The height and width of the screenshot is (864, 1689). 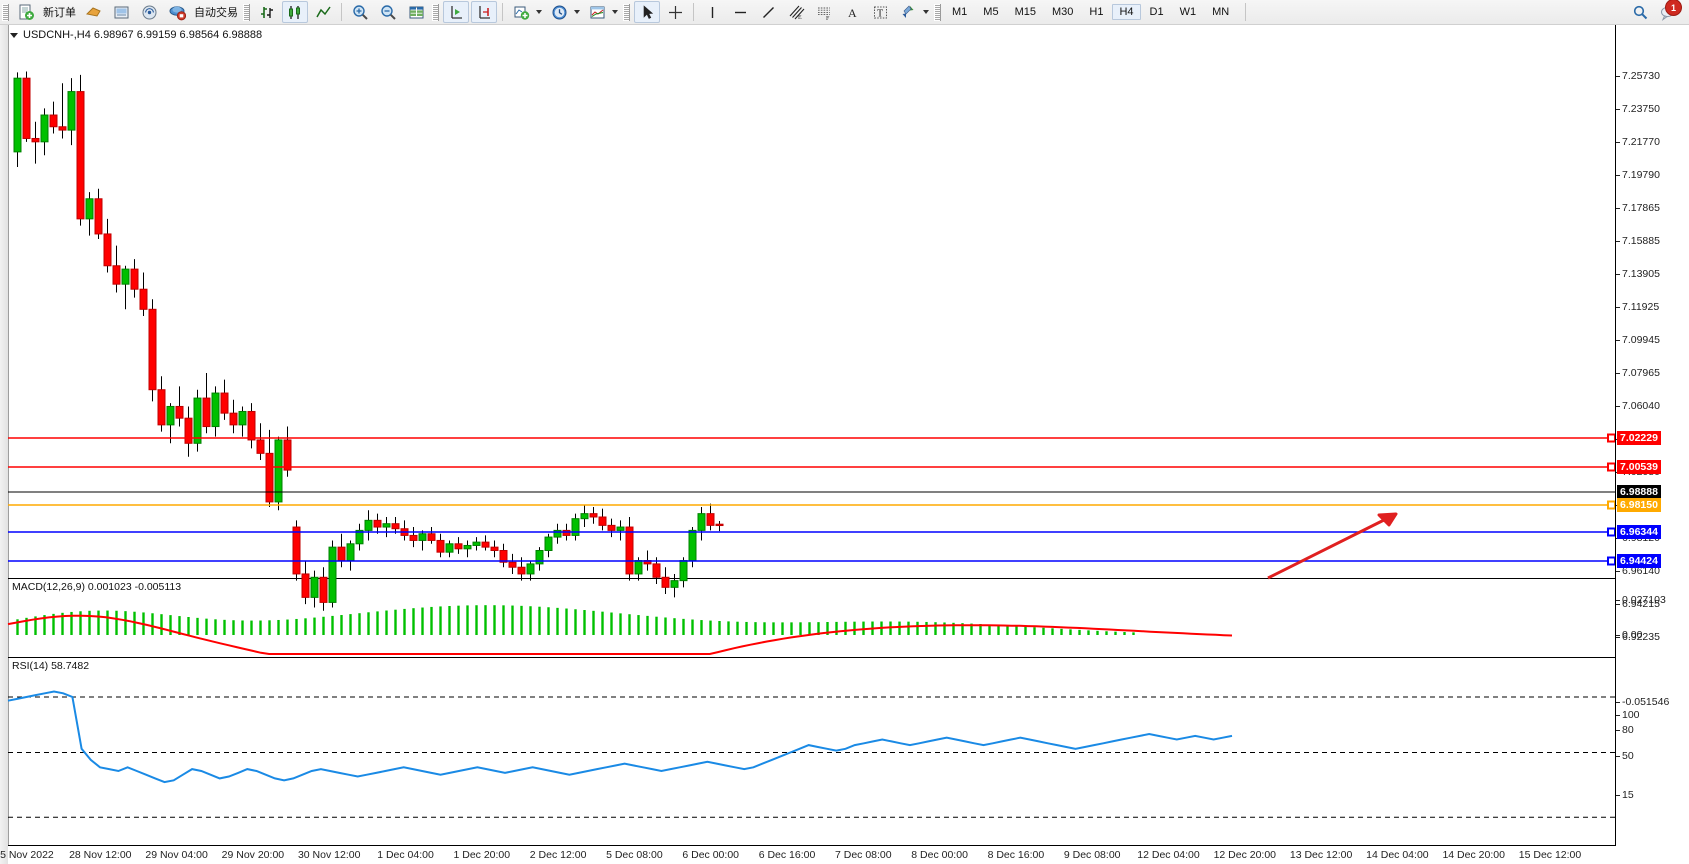 What do you see at coordinates (559, 12) in the screenshot?
I see `period-clock-icon` at bounding box center [559, 12].